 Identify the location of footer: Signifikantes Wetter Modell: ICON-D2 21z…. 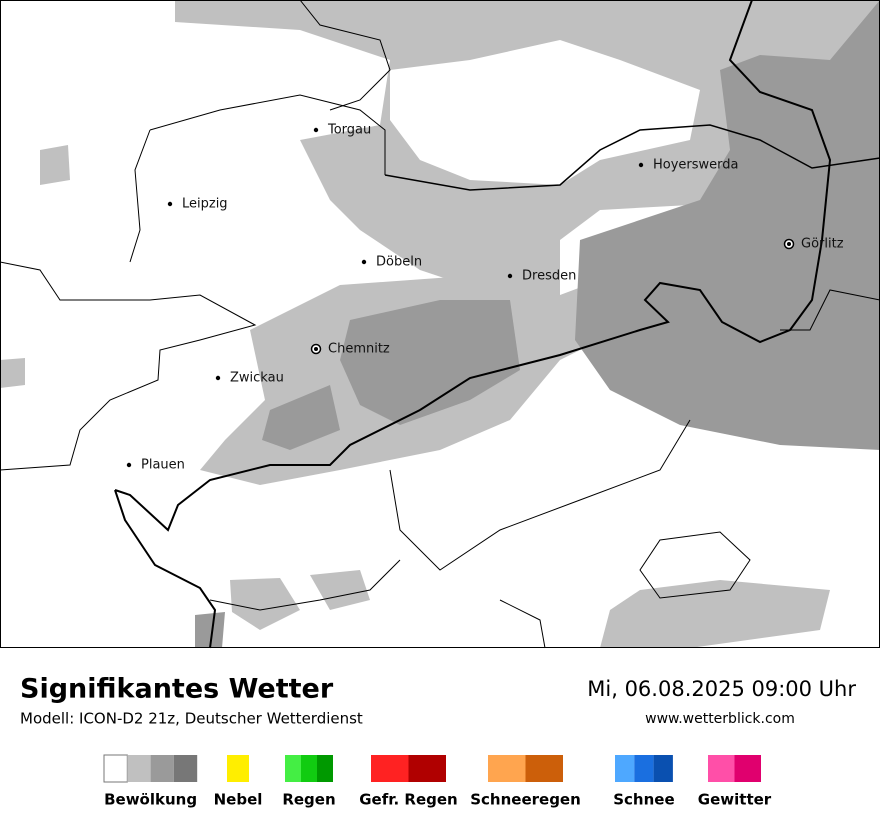
(438, 701).